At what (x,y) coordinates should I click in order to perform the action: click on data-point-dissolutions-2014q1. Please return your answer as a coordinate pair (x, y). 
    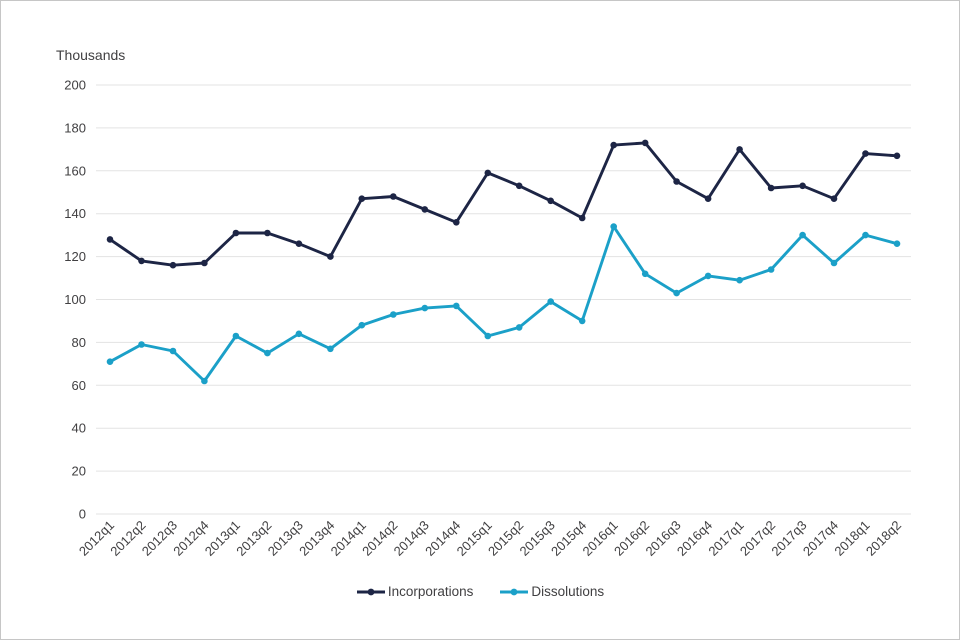
    Looking at the image, I should click on (362, 325).